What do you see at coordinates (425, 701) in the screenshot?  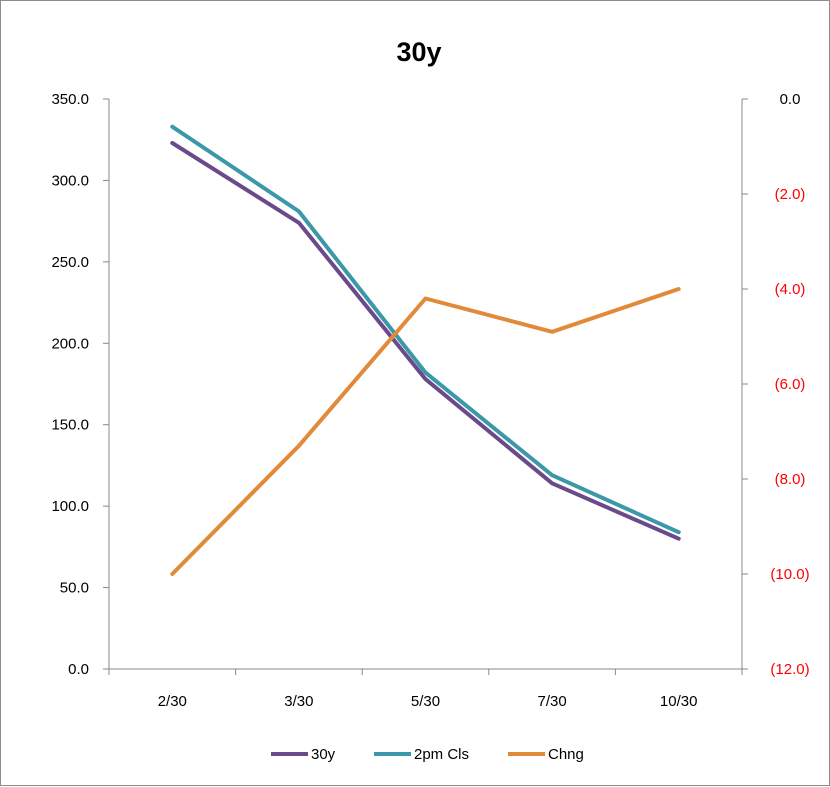 I see `x-axis-tick-label: 5/30` at bounding box center [425, 701].